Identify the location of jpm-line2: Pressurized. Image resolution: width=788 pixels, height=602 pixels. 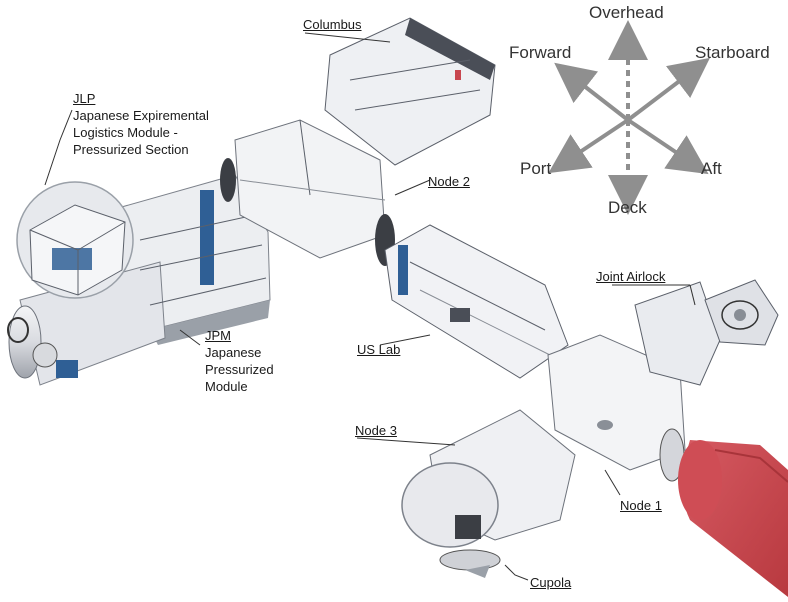
(239, 369).